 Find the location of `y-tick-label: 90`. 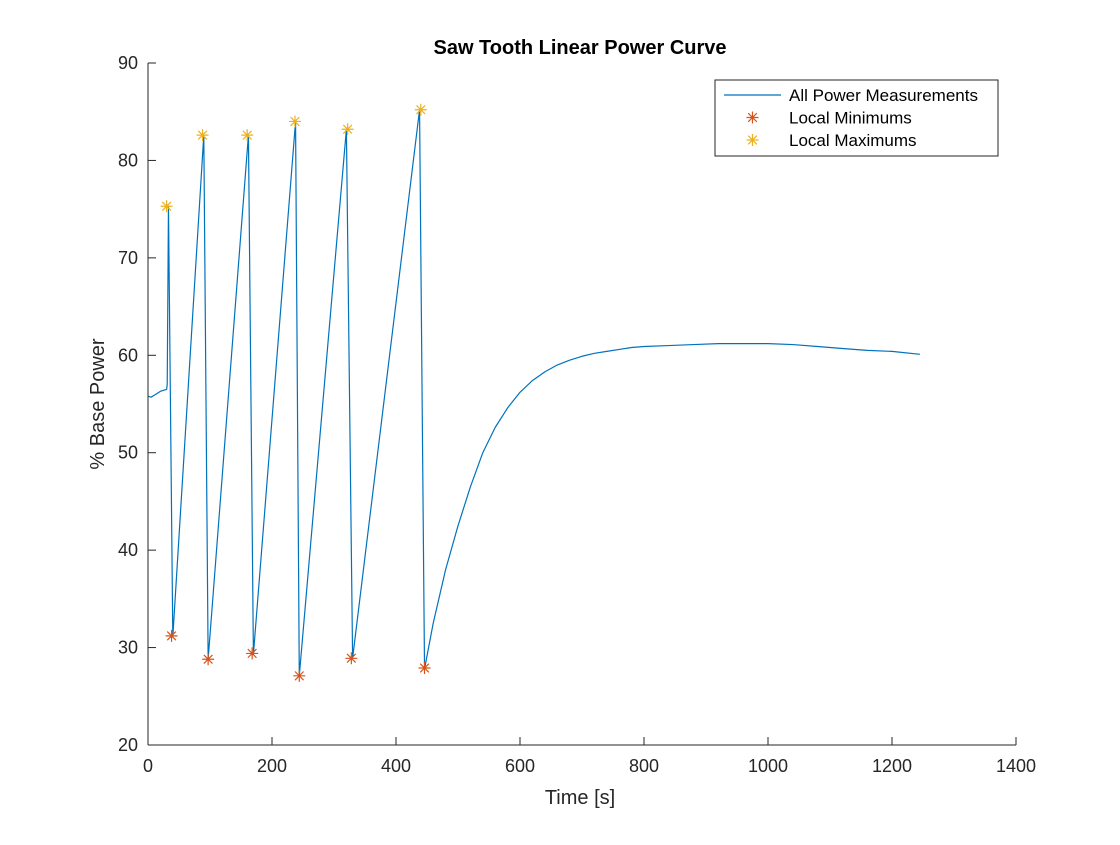

y-tick-label: 90 is located at coordinates (128, 63).